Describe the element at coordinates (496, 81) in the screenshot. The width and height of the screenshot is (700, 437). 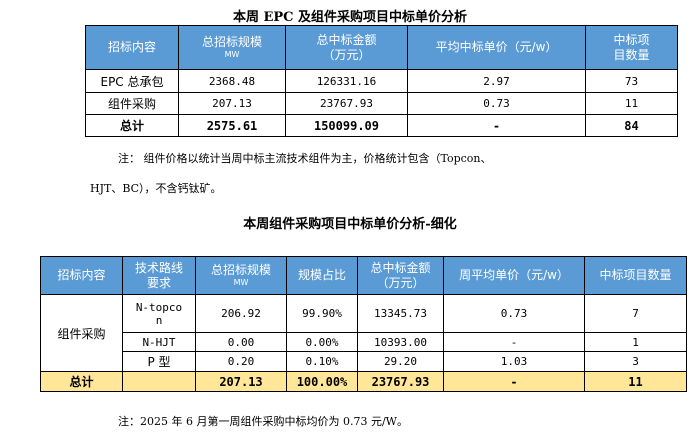
I see `cell-price: 2.97` at that location.